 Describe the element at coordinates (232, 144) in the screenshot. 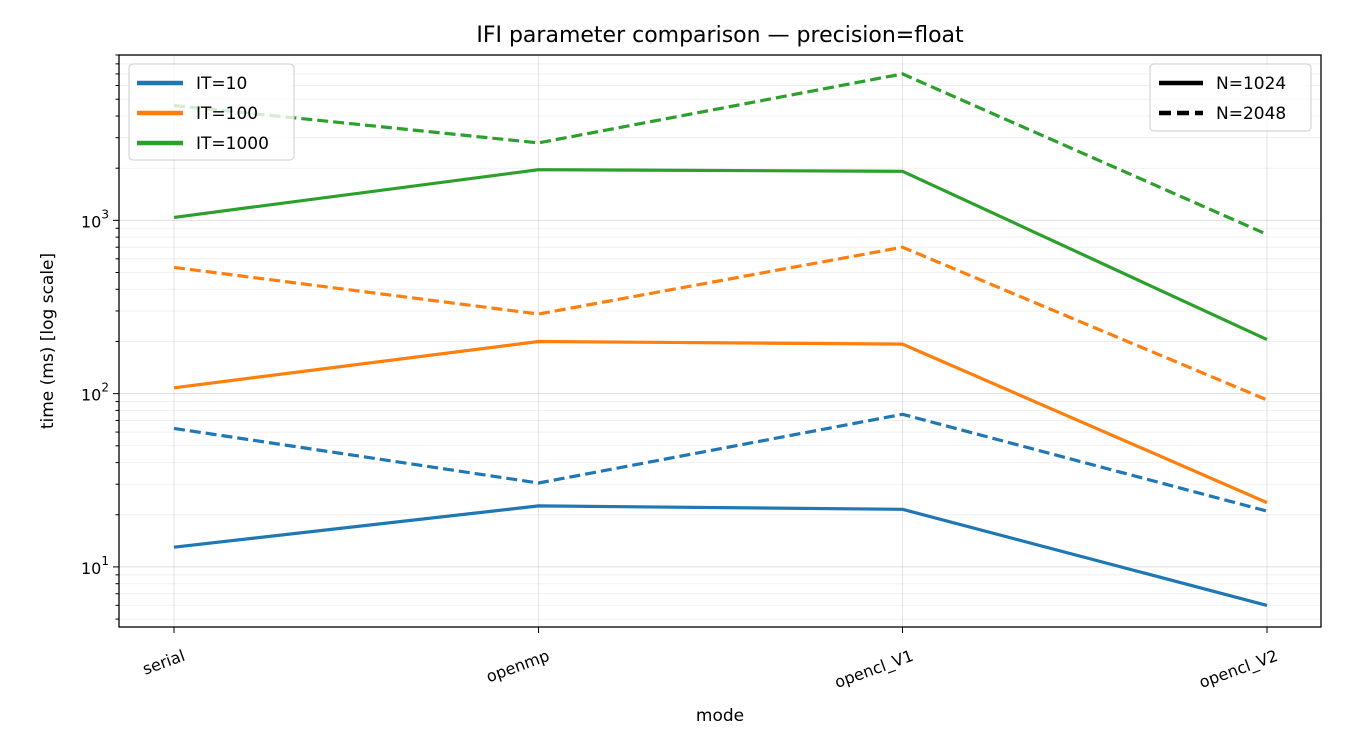

I see `legend-label: IT=1000` at that location.